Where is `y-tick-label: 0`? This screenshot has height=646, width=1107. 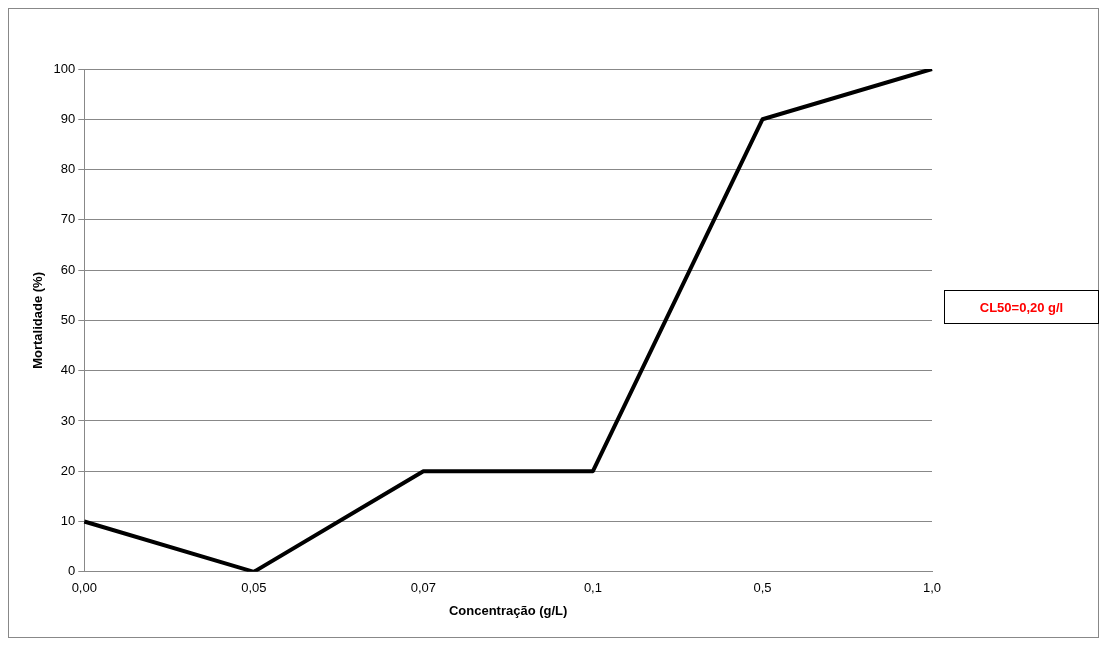
y-tick-label: 0 is located at coordinates (72, 571).